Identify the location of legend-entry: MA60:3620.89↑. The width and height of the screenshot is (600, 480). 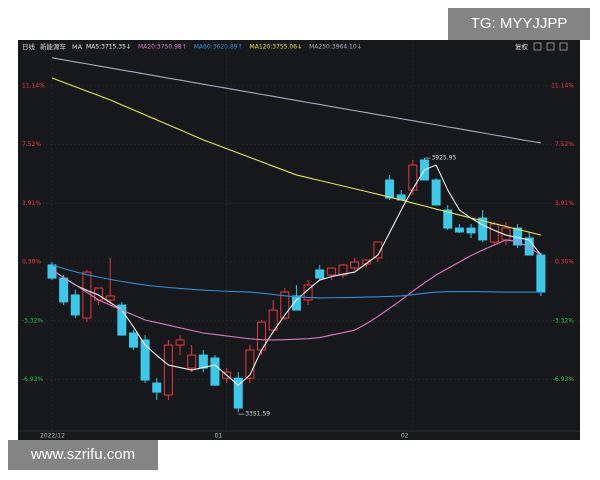
(218, 47).